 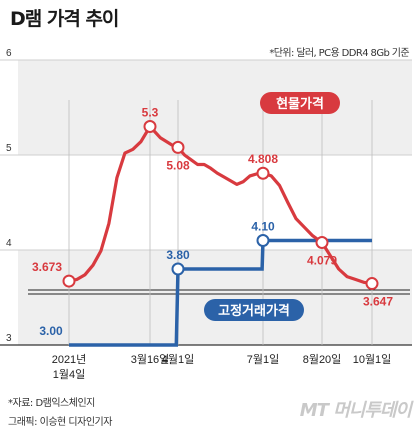 What do you see at coordinates (339, 53) in the screenshot?
I see `unit-note: *단위: 달러, PC용 DDR4 8Gb 기준` at bounding box center [339, 53].